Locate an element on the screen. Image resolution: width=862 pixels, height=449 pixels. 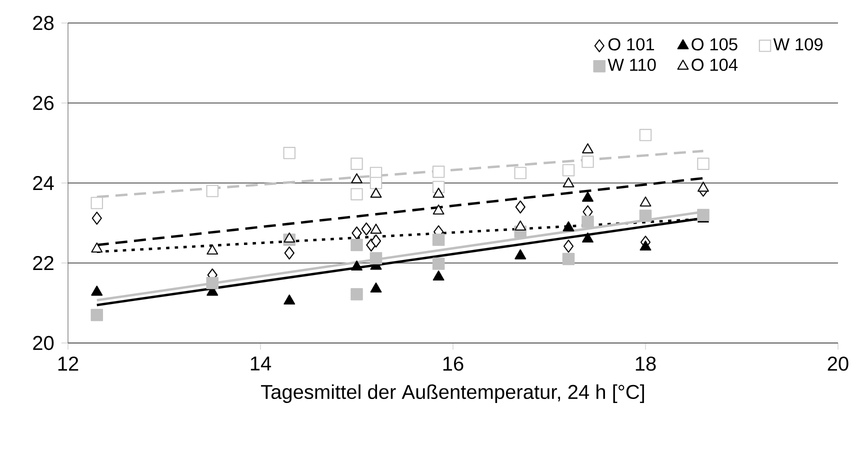
legend-label: O 104 is located at coordinates (715, 64).